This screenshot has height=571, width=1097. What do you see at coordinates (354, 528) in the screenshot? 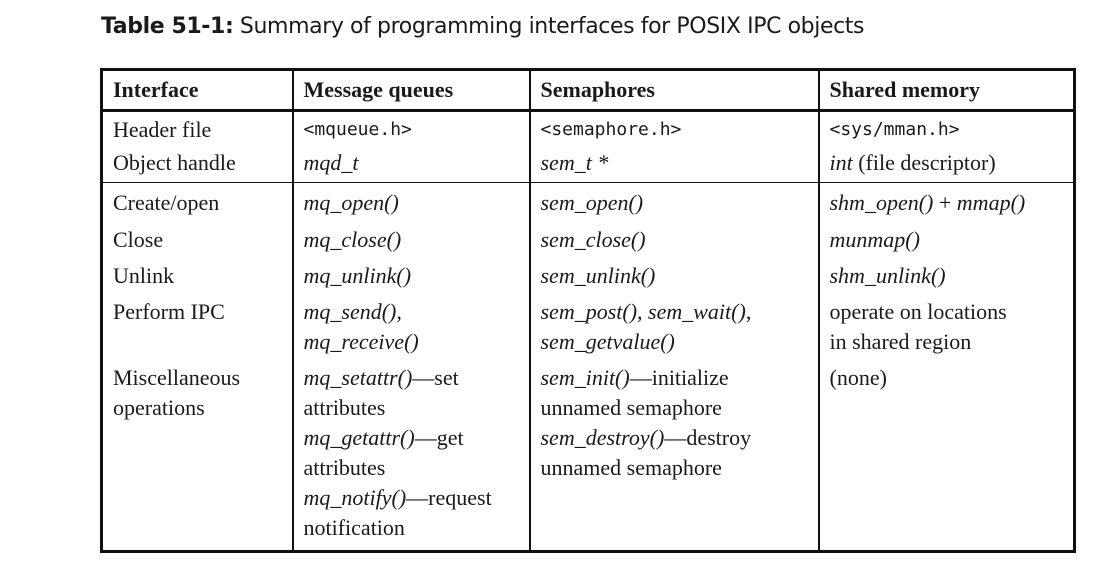
I see `mq-line: notification` at bounding box center [354, 528].